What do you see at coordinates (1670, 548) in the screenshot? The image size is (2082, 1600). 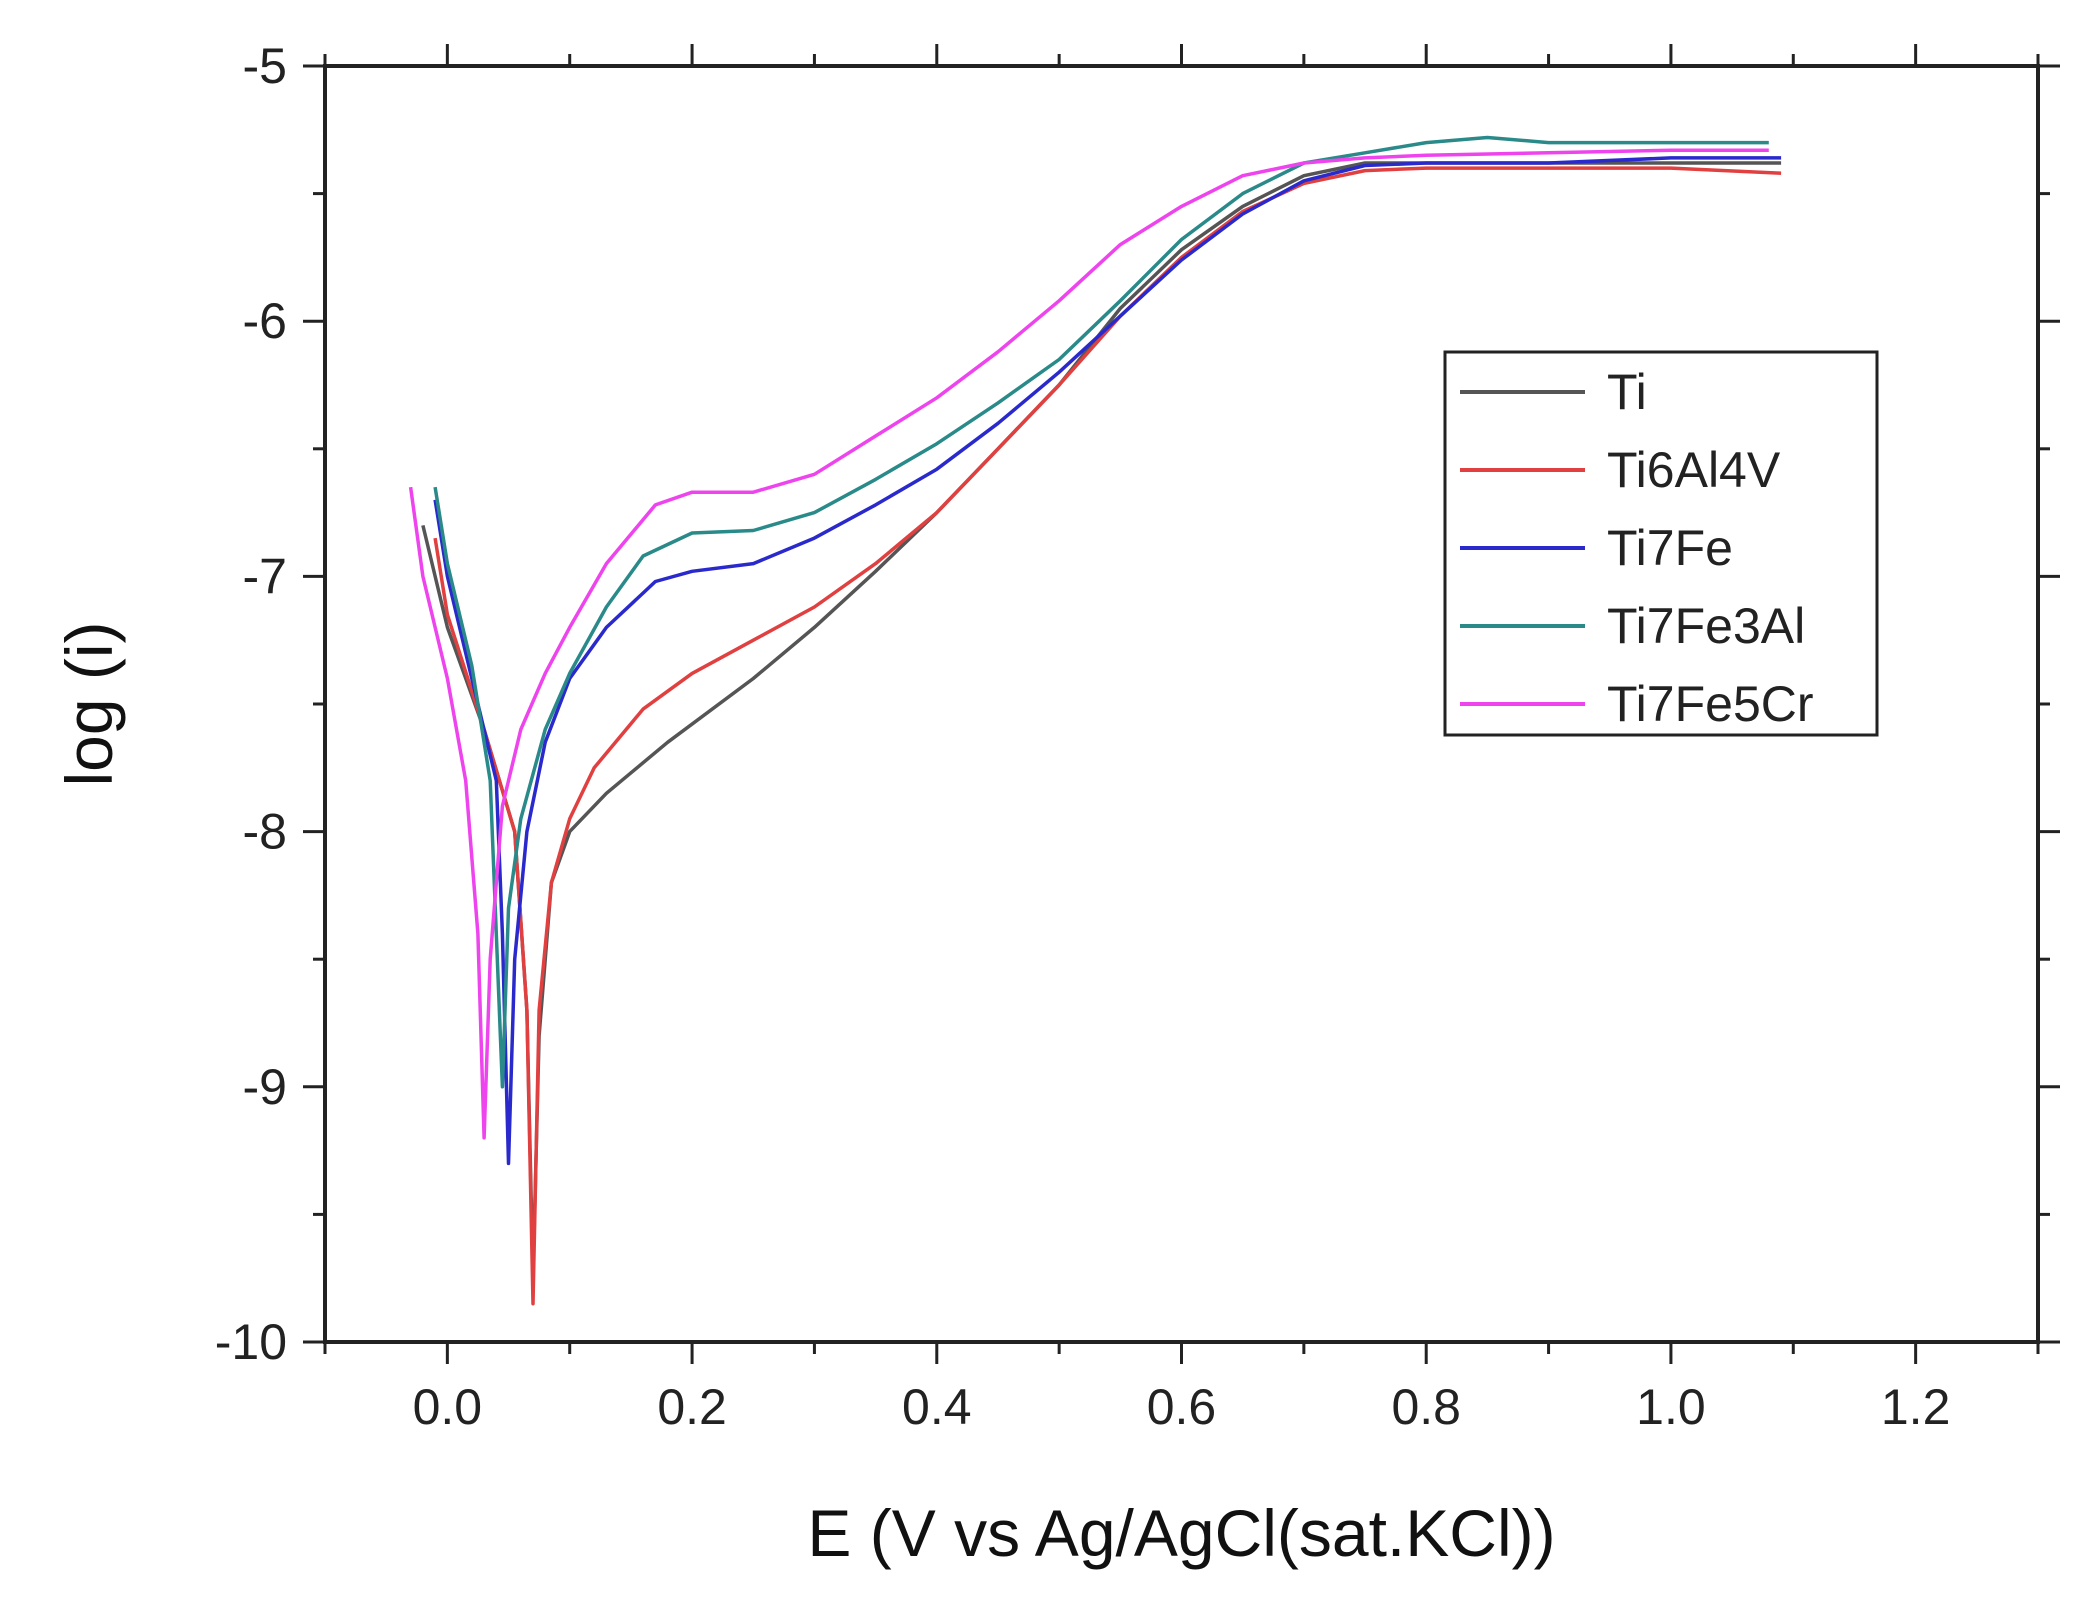 I see `legend-label: Ti7Fe` at bounding box center [1670, 548].